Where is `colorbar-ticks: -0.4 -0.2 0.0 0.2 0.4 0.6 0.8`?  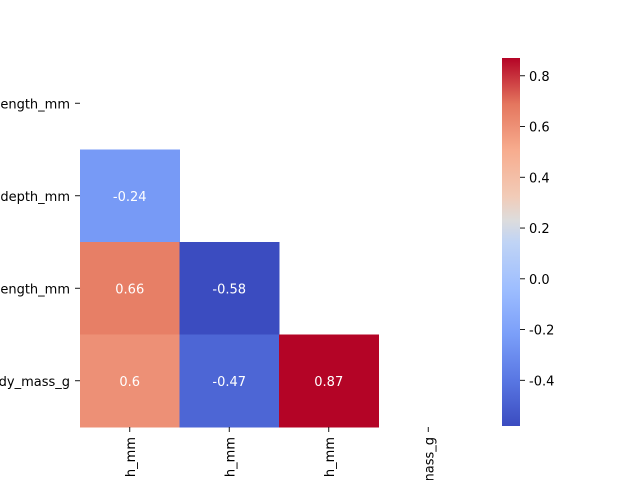 colorbar-ticks: -0.4 -0.2 0.0 0.2 0.4 0.6 0.8 is located at coordinates (537, 229).